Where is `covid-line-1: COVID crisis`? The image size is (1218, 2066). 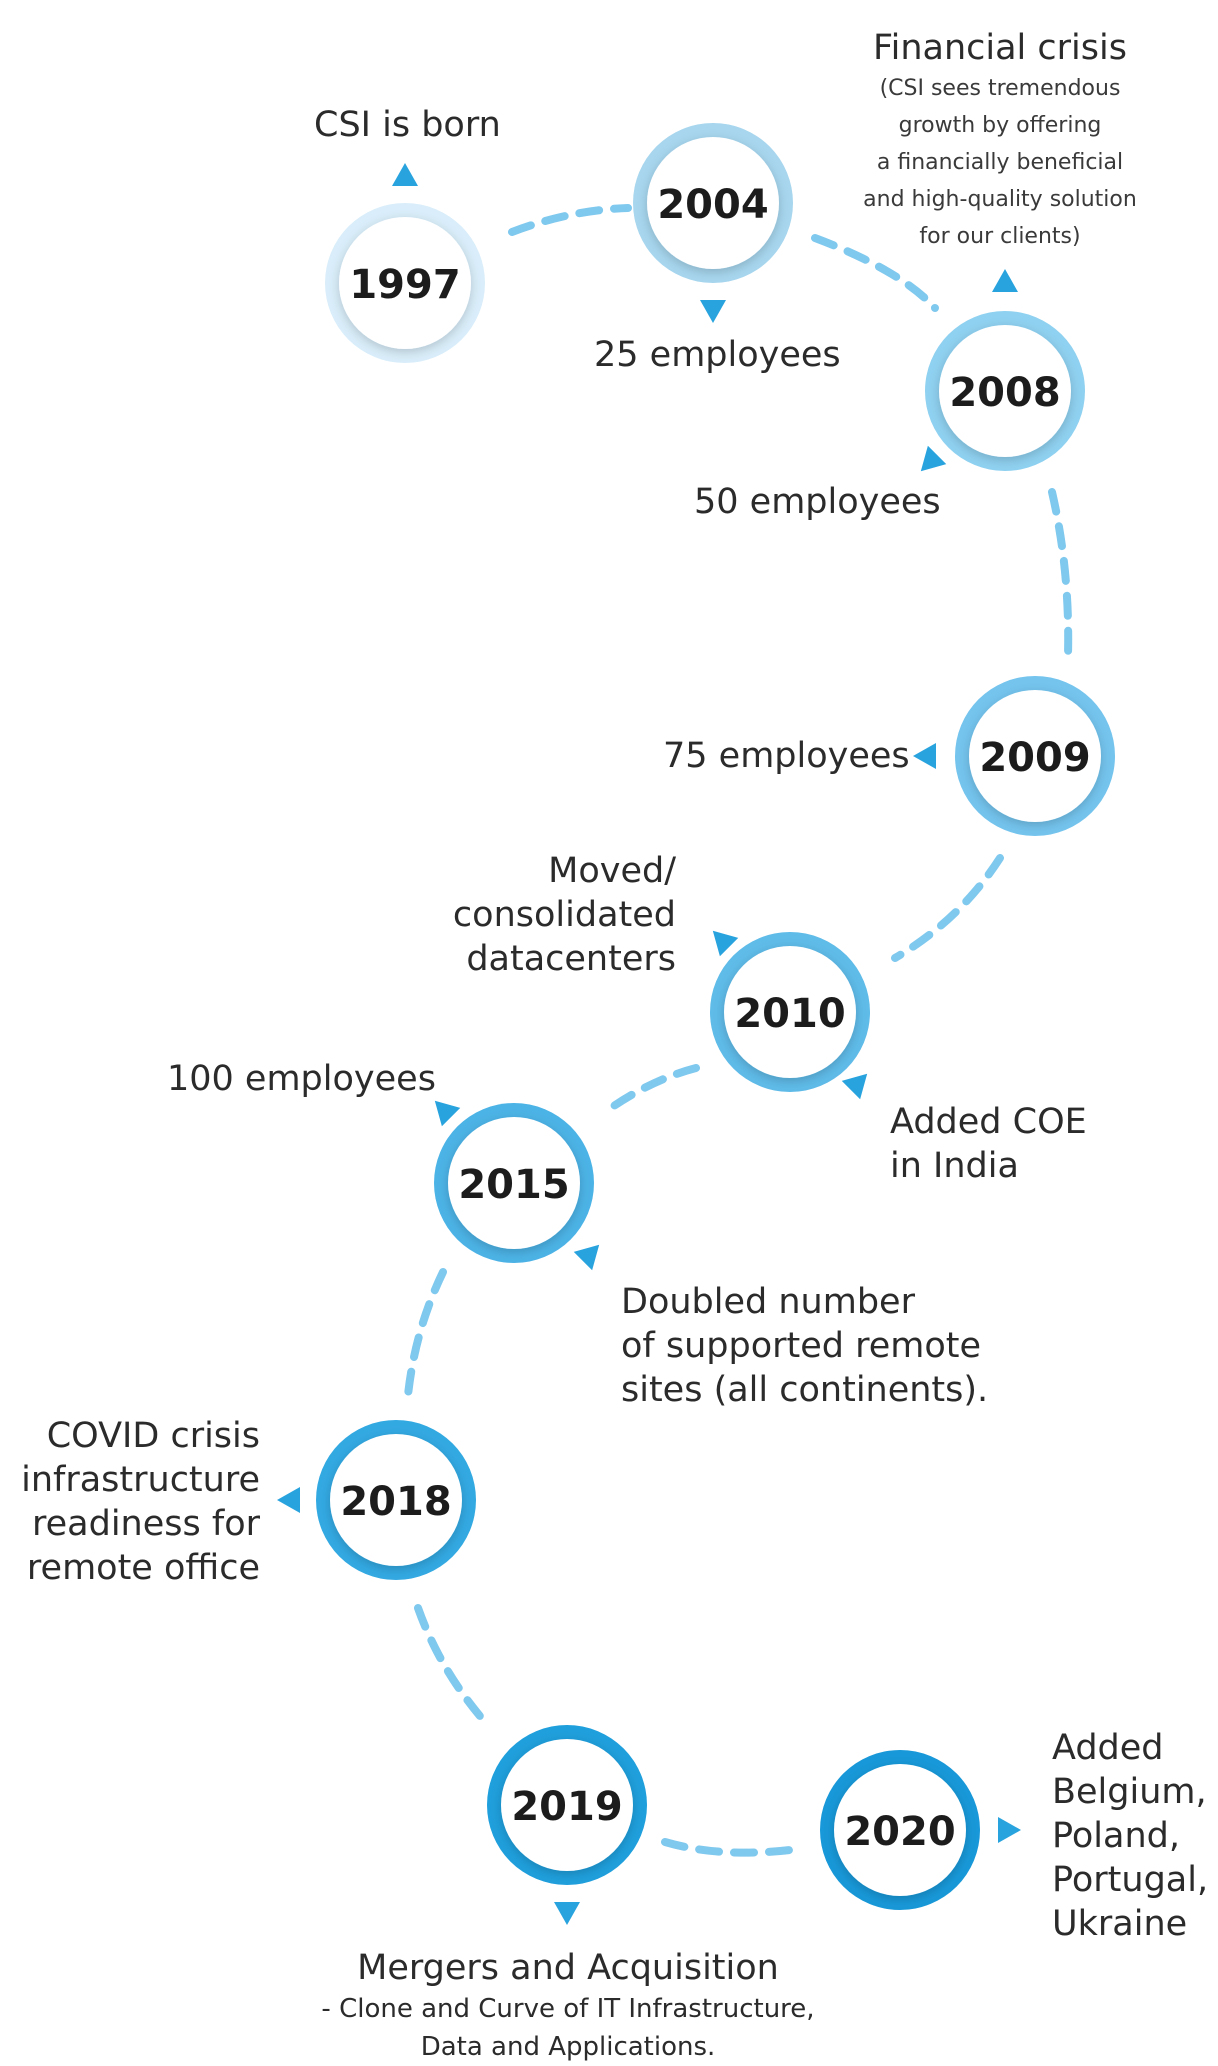 covid-line-1: COVID crisis is located at coordinates (153, 1436).